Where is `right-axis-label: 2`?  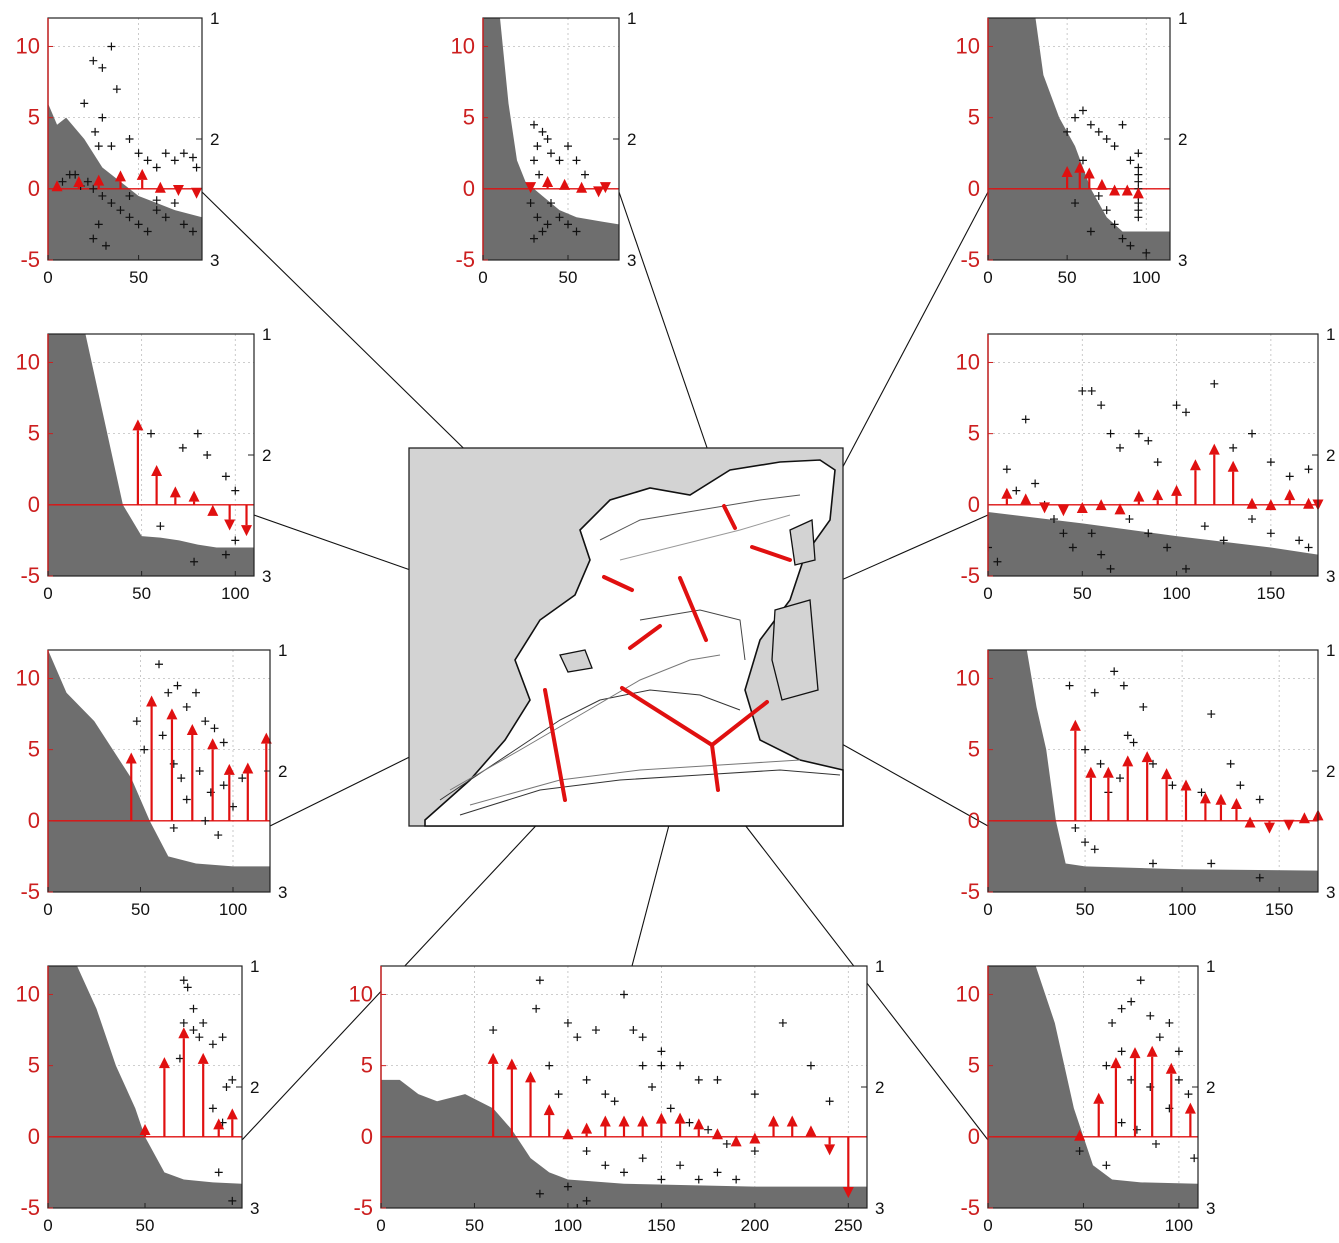 right-axis-label: 2 is located at coordinates (266, 455).